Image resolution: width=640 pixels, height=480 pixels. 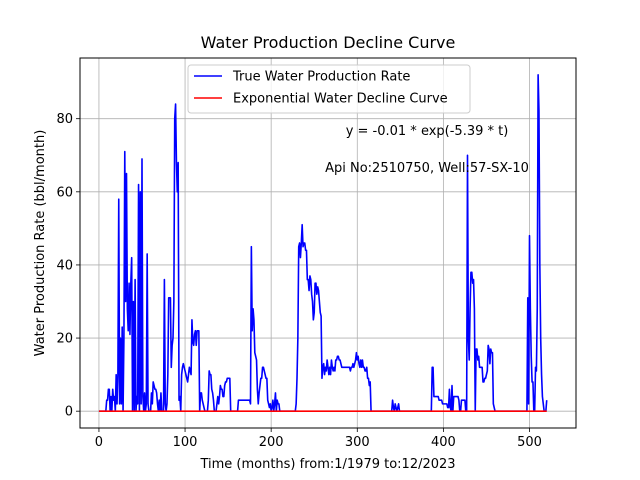 I want to click on chart-title: Water Production Decline Curve, so click(x=328, y=42).